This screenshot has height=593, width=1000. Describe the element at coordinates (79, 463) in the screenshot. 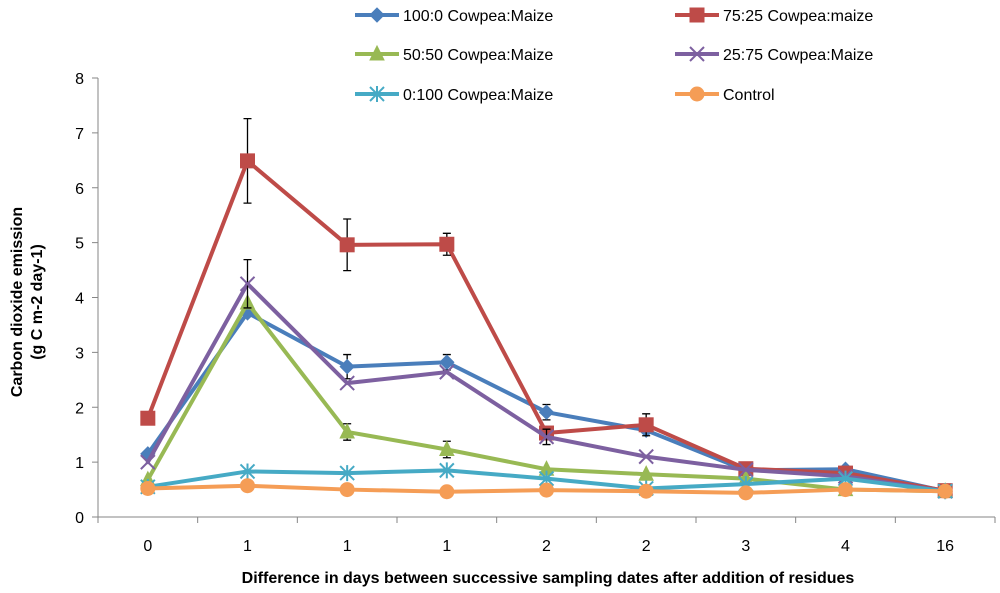

I see `y-tick-label: 1` at that location.